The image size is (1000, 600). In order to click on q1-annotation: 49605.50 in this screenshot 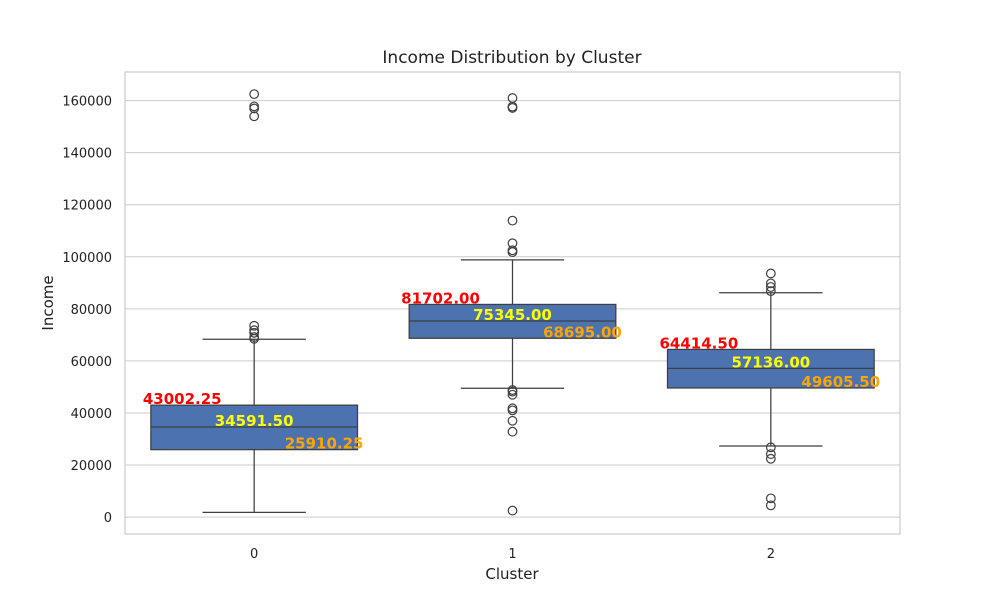, I will do `click(840, 382)`.